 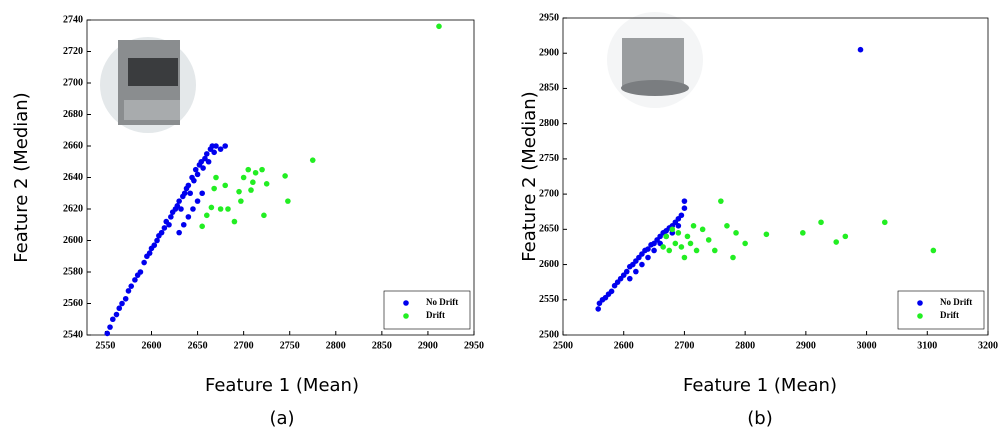 What do you see at coordinates (941, 310) in the screenshot?
I see `legend-box` at bounding box center [941, 310].